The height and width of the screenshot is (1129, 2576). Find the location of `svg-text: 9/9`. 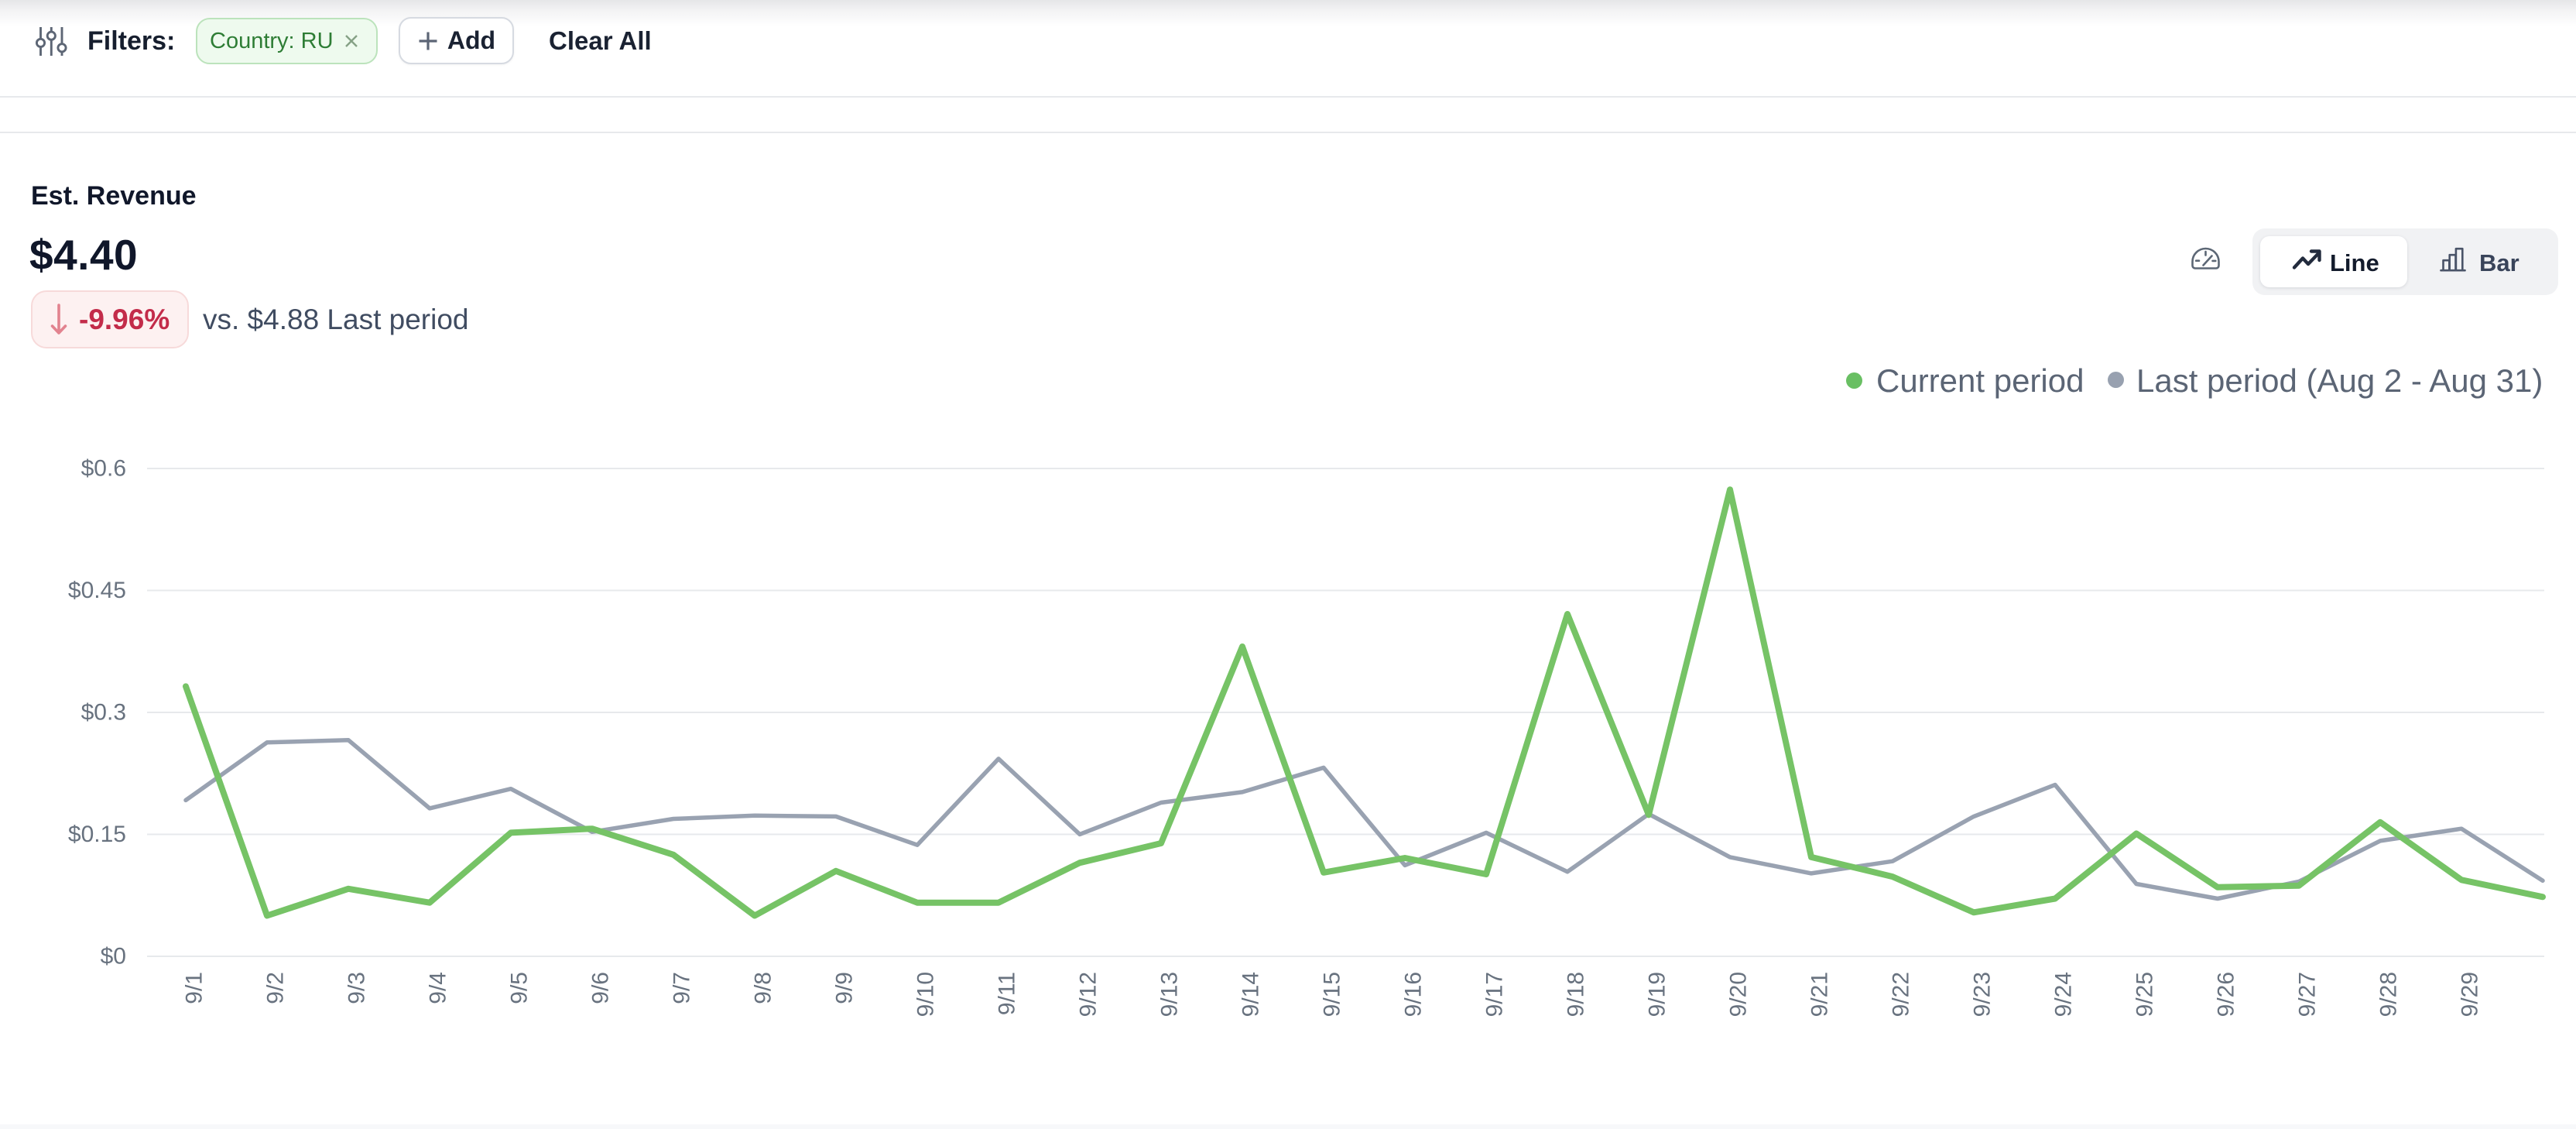

svg-text: 9/9 is located at coordinates (845, 988).